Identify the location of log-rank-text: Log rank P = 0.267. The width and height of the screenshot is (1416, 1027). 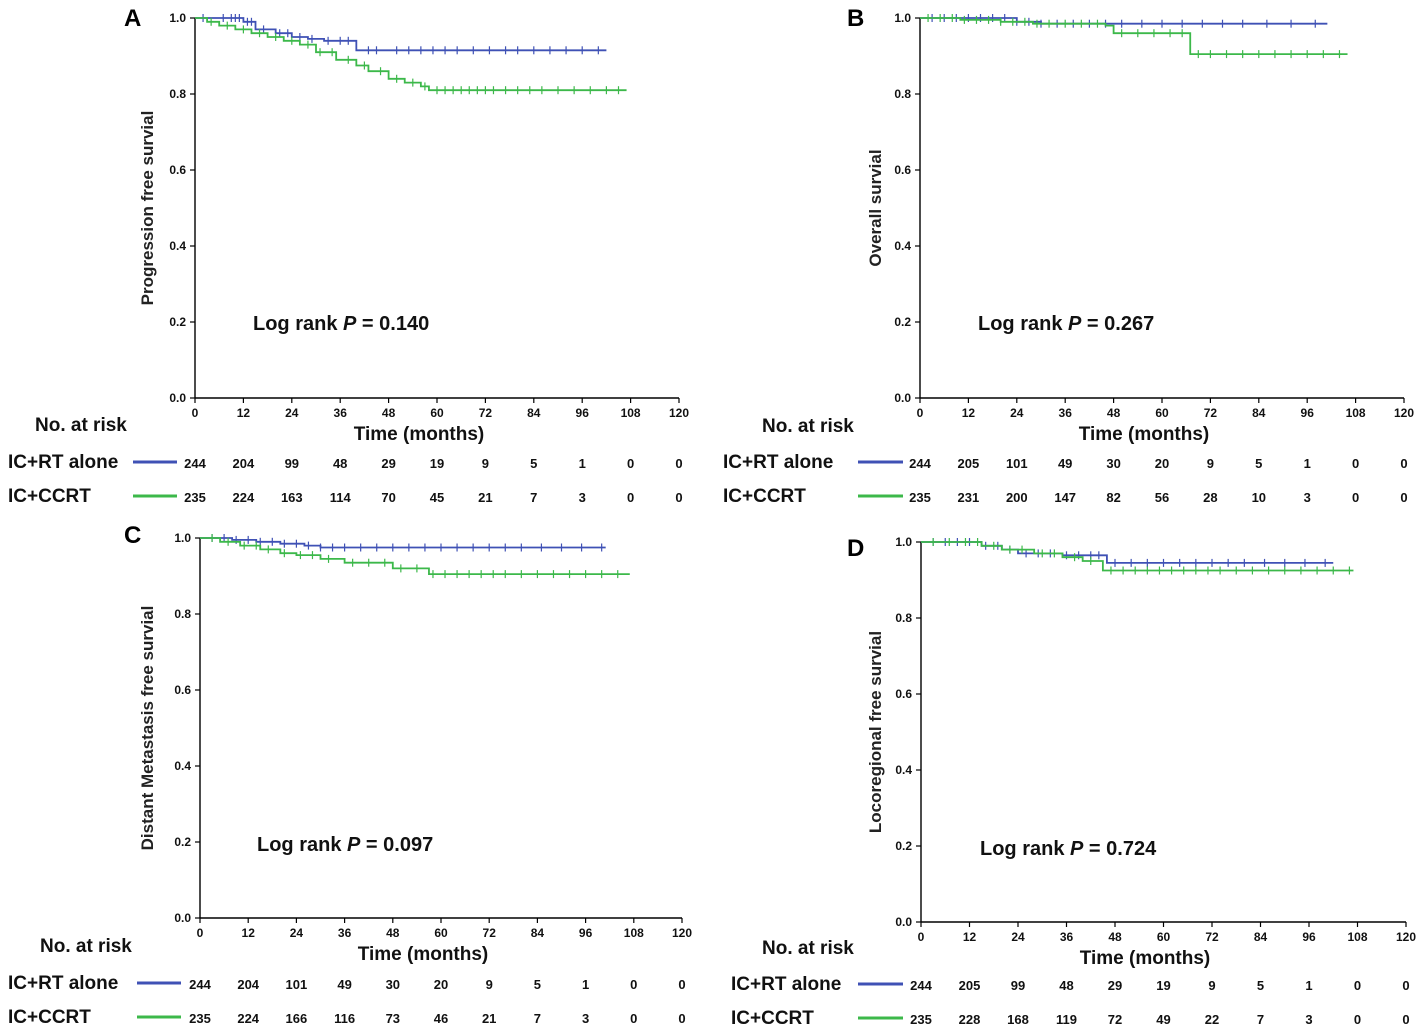
(1066, 324).